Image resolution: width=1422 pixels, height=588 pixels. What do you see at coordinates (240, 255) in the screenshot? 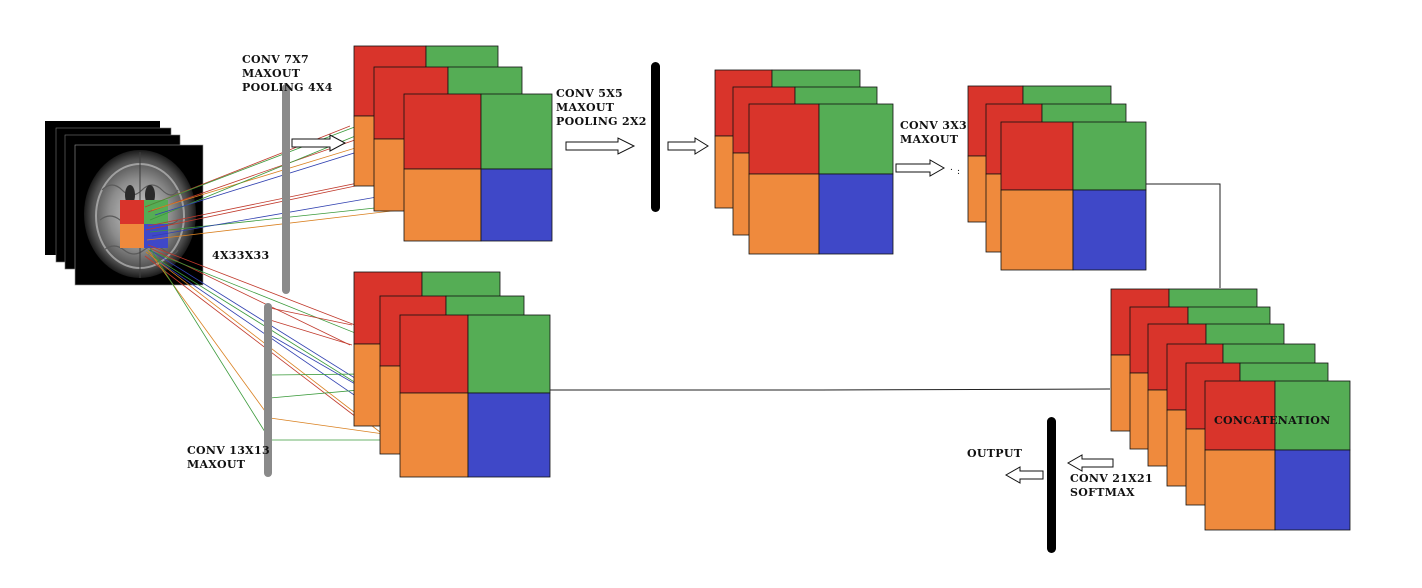
I see `input-size-label: 4X33X33` at bounding box center [240, 255].